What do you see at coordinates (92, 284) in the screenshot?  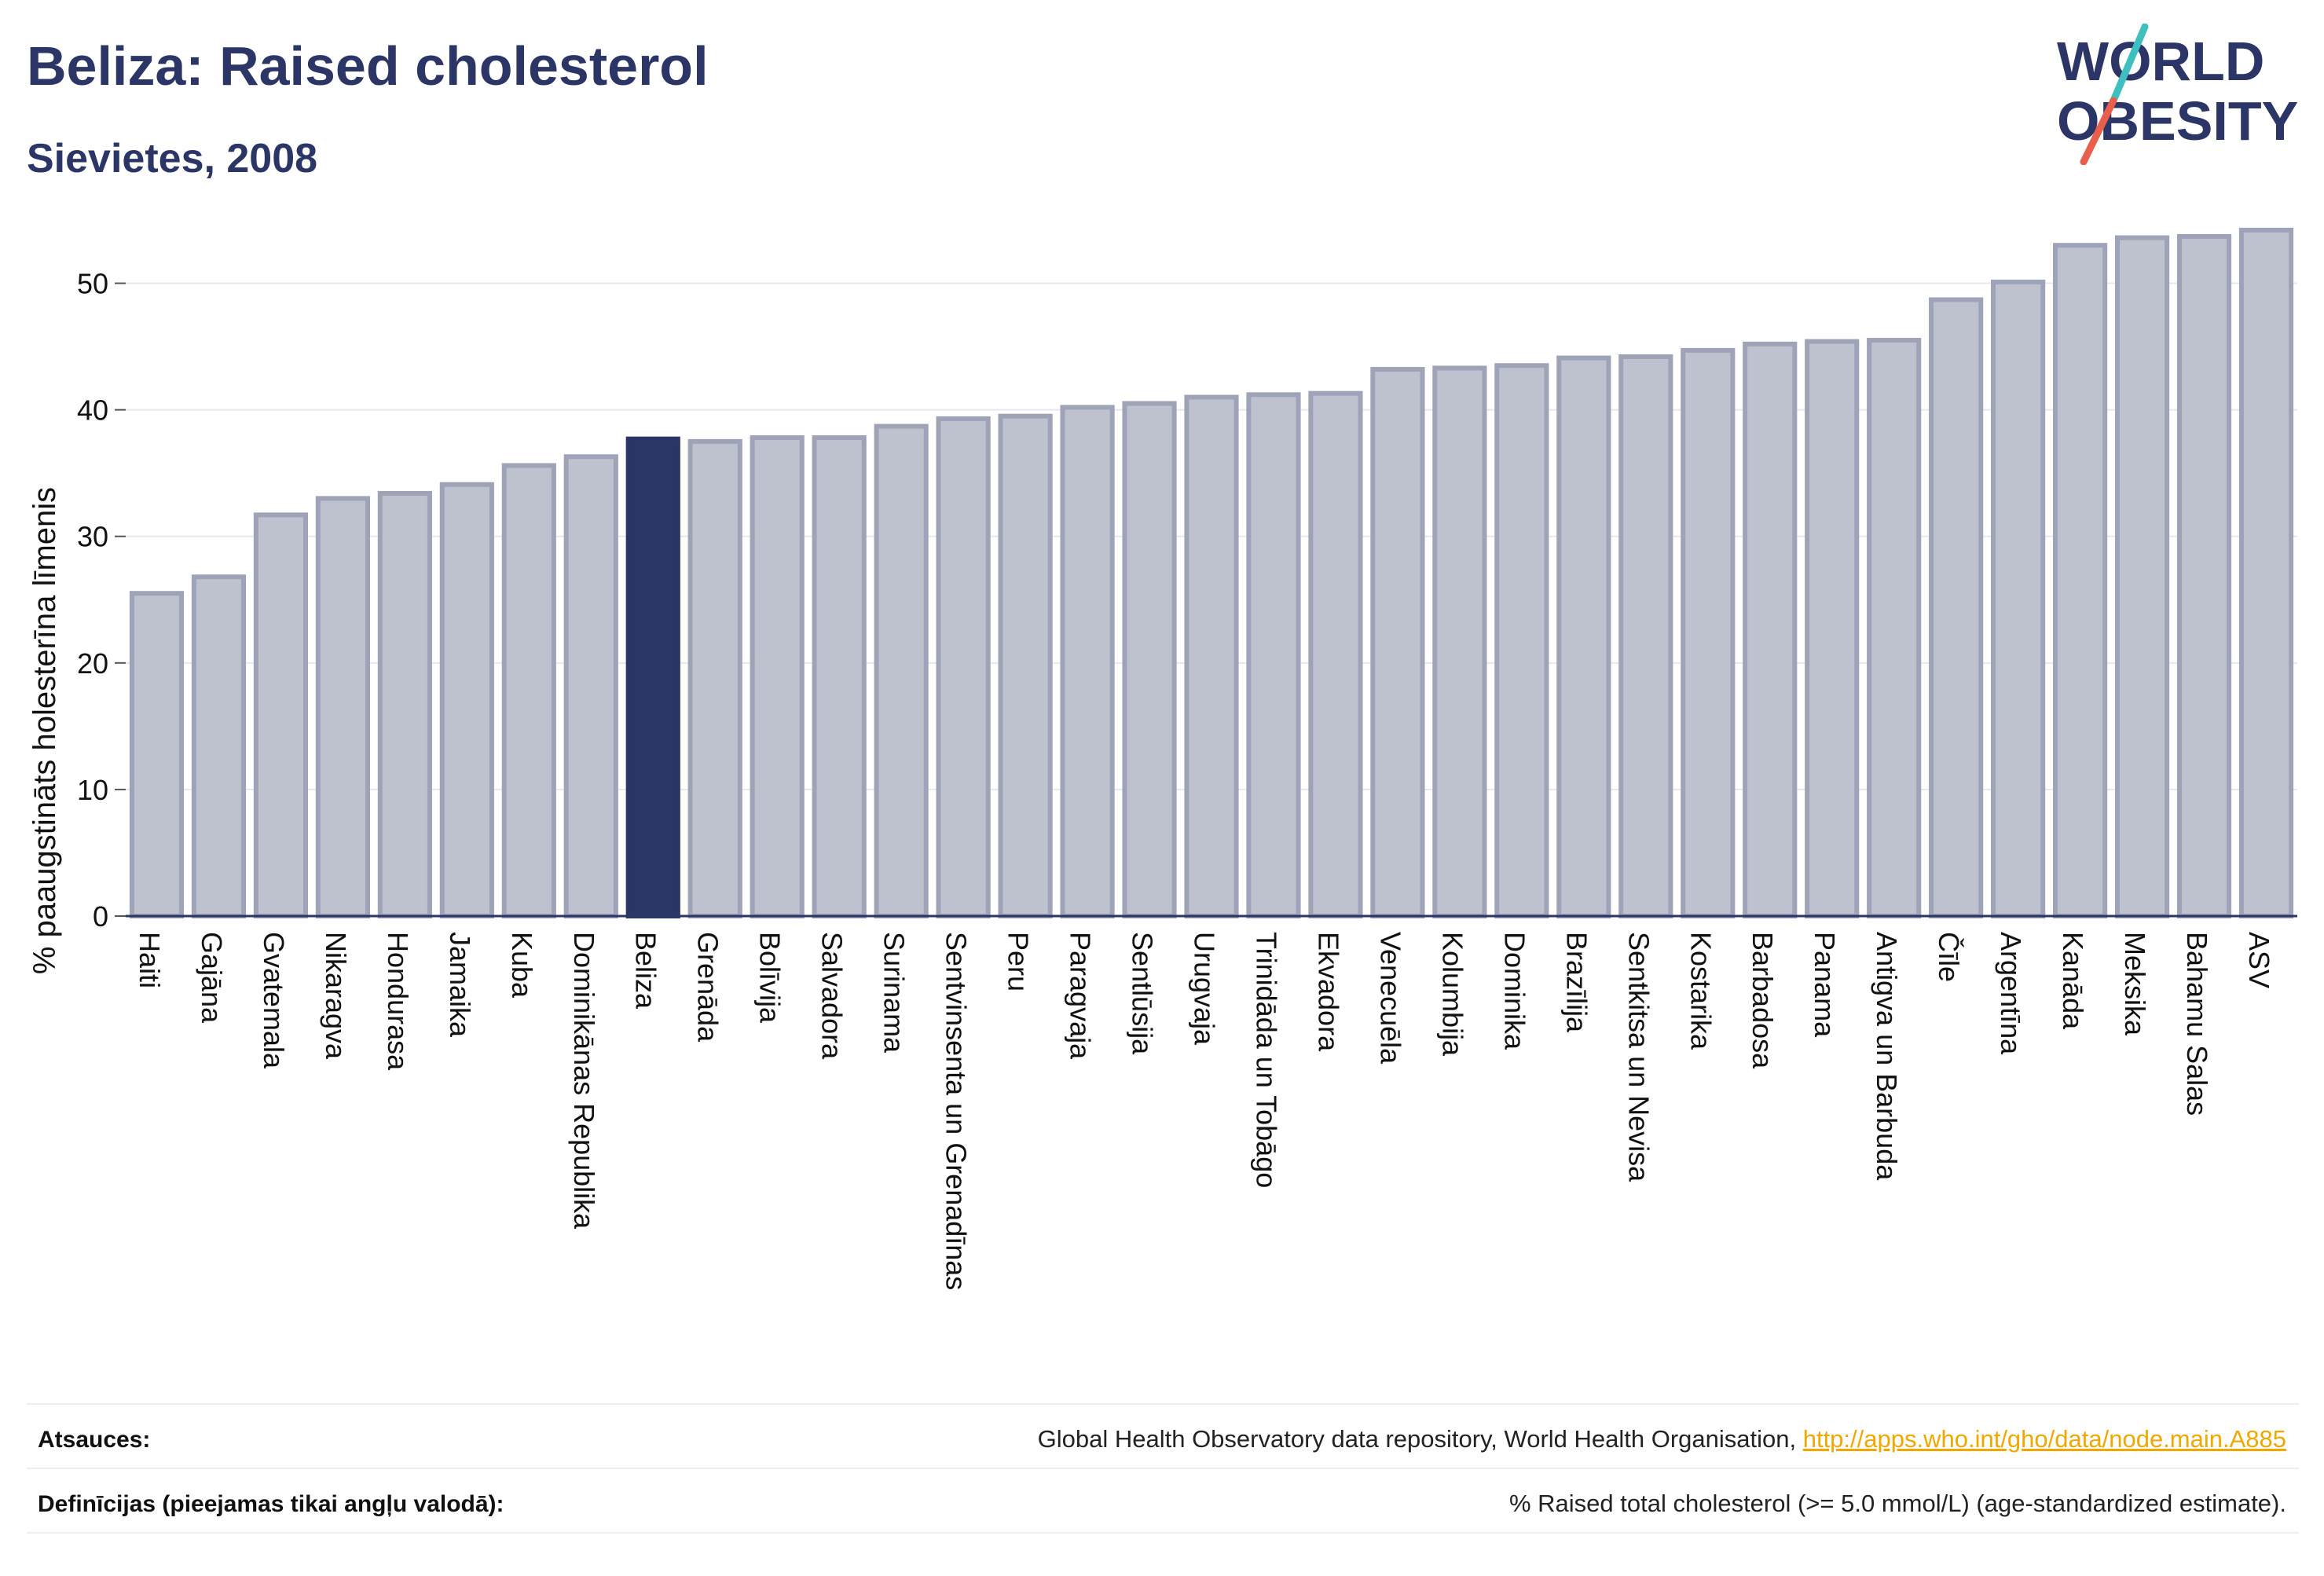 I see `y-tick-label: 50` at bounding box center [92, 284].